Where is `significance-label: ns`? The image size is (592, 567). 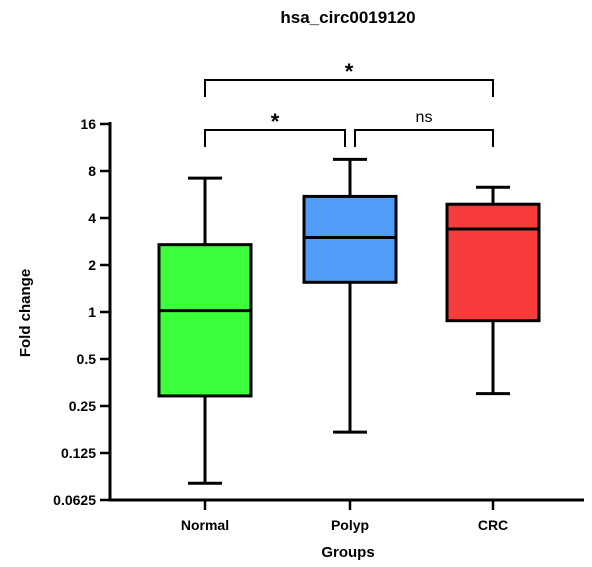
significance-label: ns is located at coordinates (424, 117).